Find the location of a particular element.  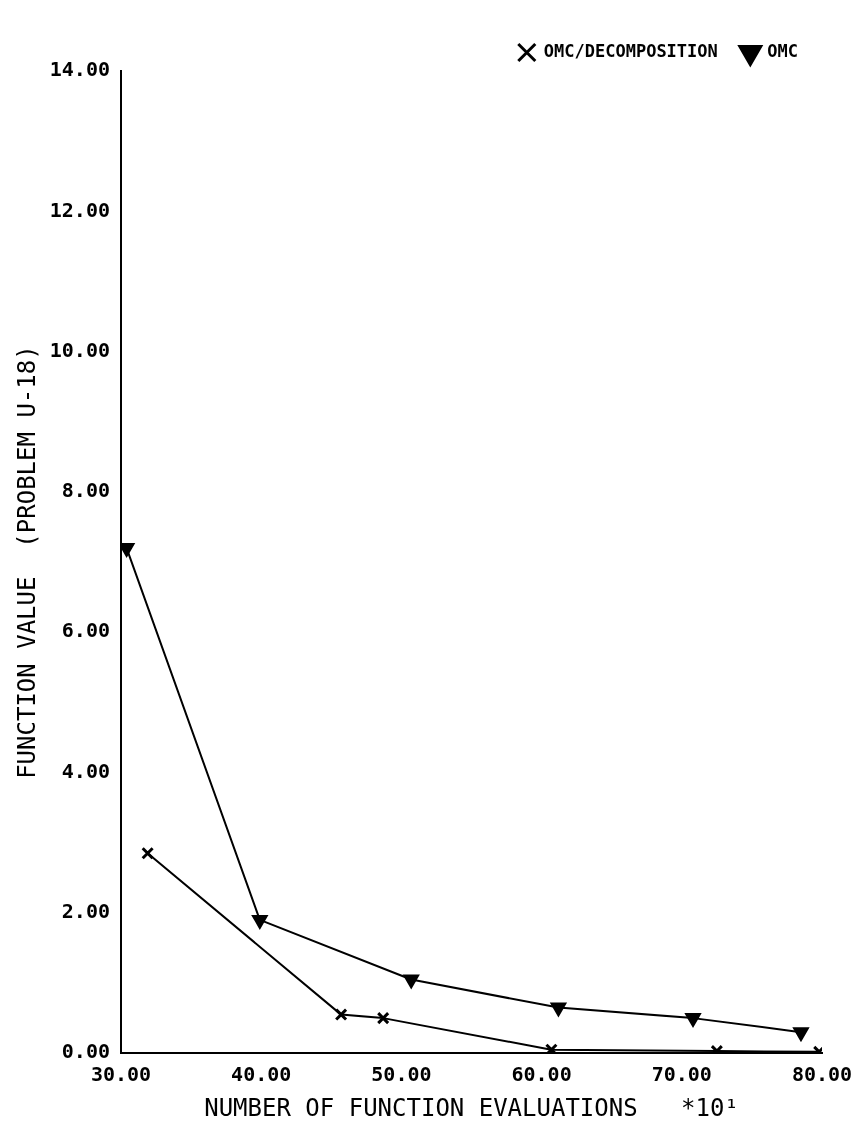

y-tick-label: 8.00 is located at coordinates (86, 490).